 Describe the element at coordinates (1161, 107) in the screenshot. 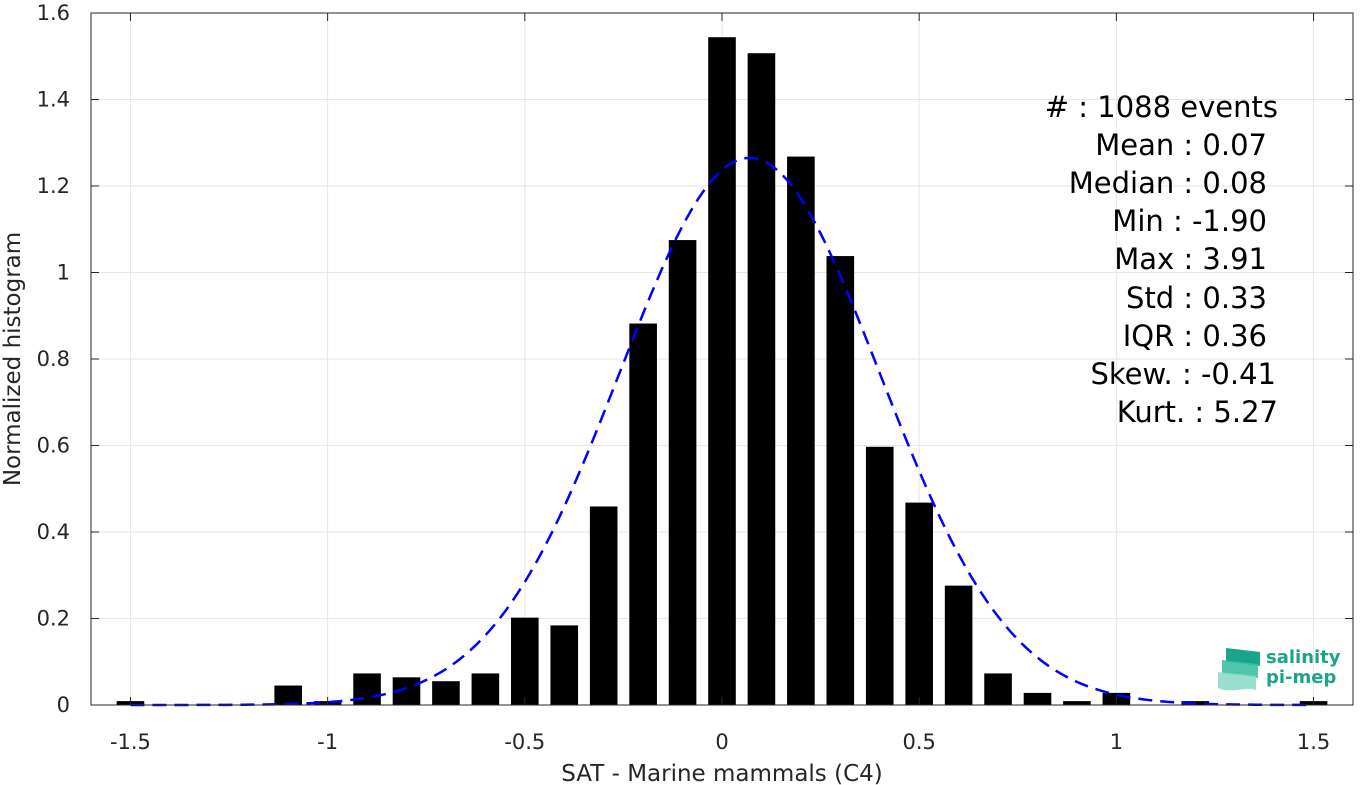

I see `stats-events: # : 1088 events` at that location.